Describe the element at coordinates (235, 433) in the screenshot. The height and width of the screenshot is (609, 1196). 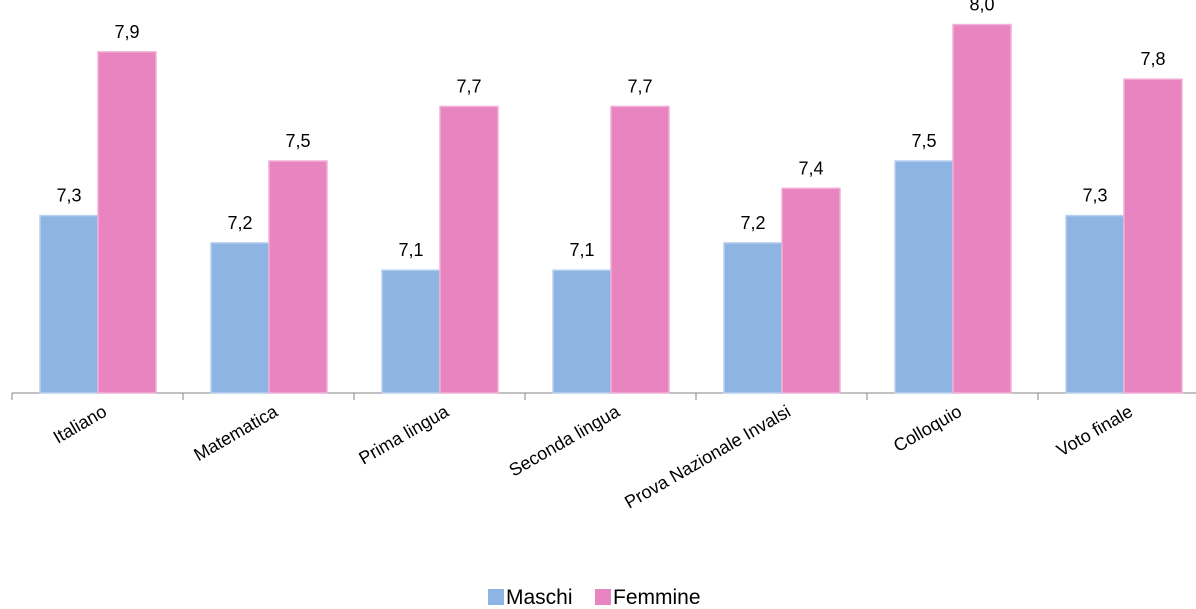
I see `x-tick-label: Matematica` at that location.